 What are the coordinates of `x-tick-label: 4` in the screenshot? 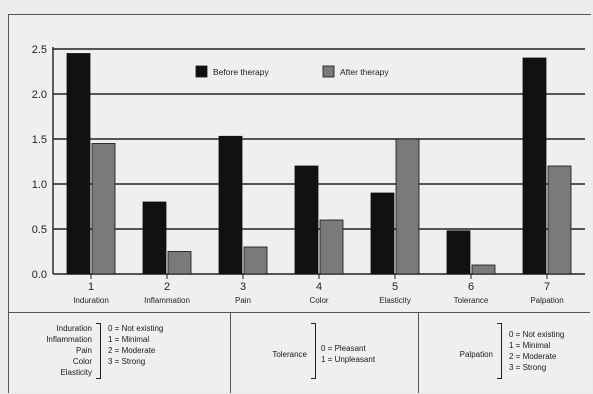 It's located at (319, 287).